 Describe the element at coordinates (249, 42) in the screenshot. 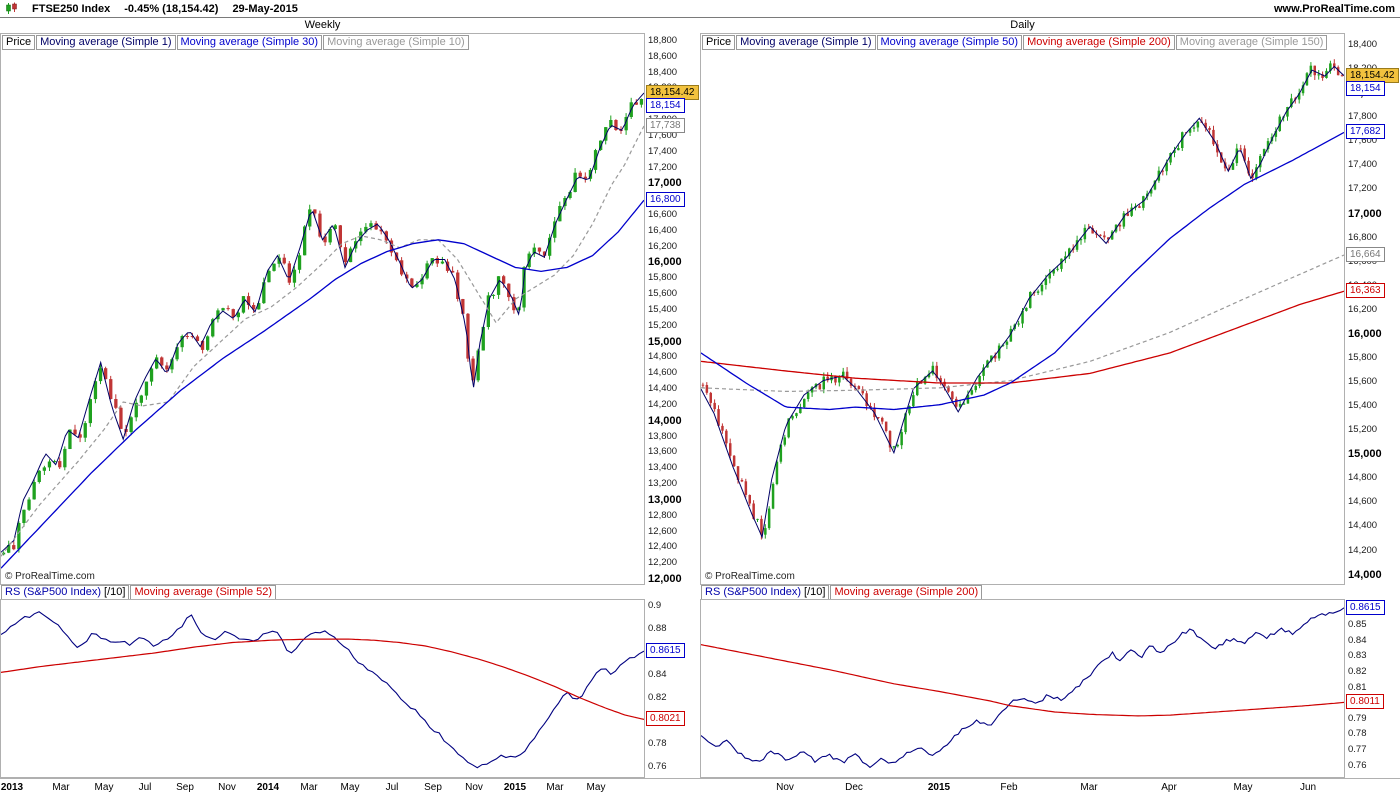

I see `legend-item-2: Moving average (Simple 30)` at that location.